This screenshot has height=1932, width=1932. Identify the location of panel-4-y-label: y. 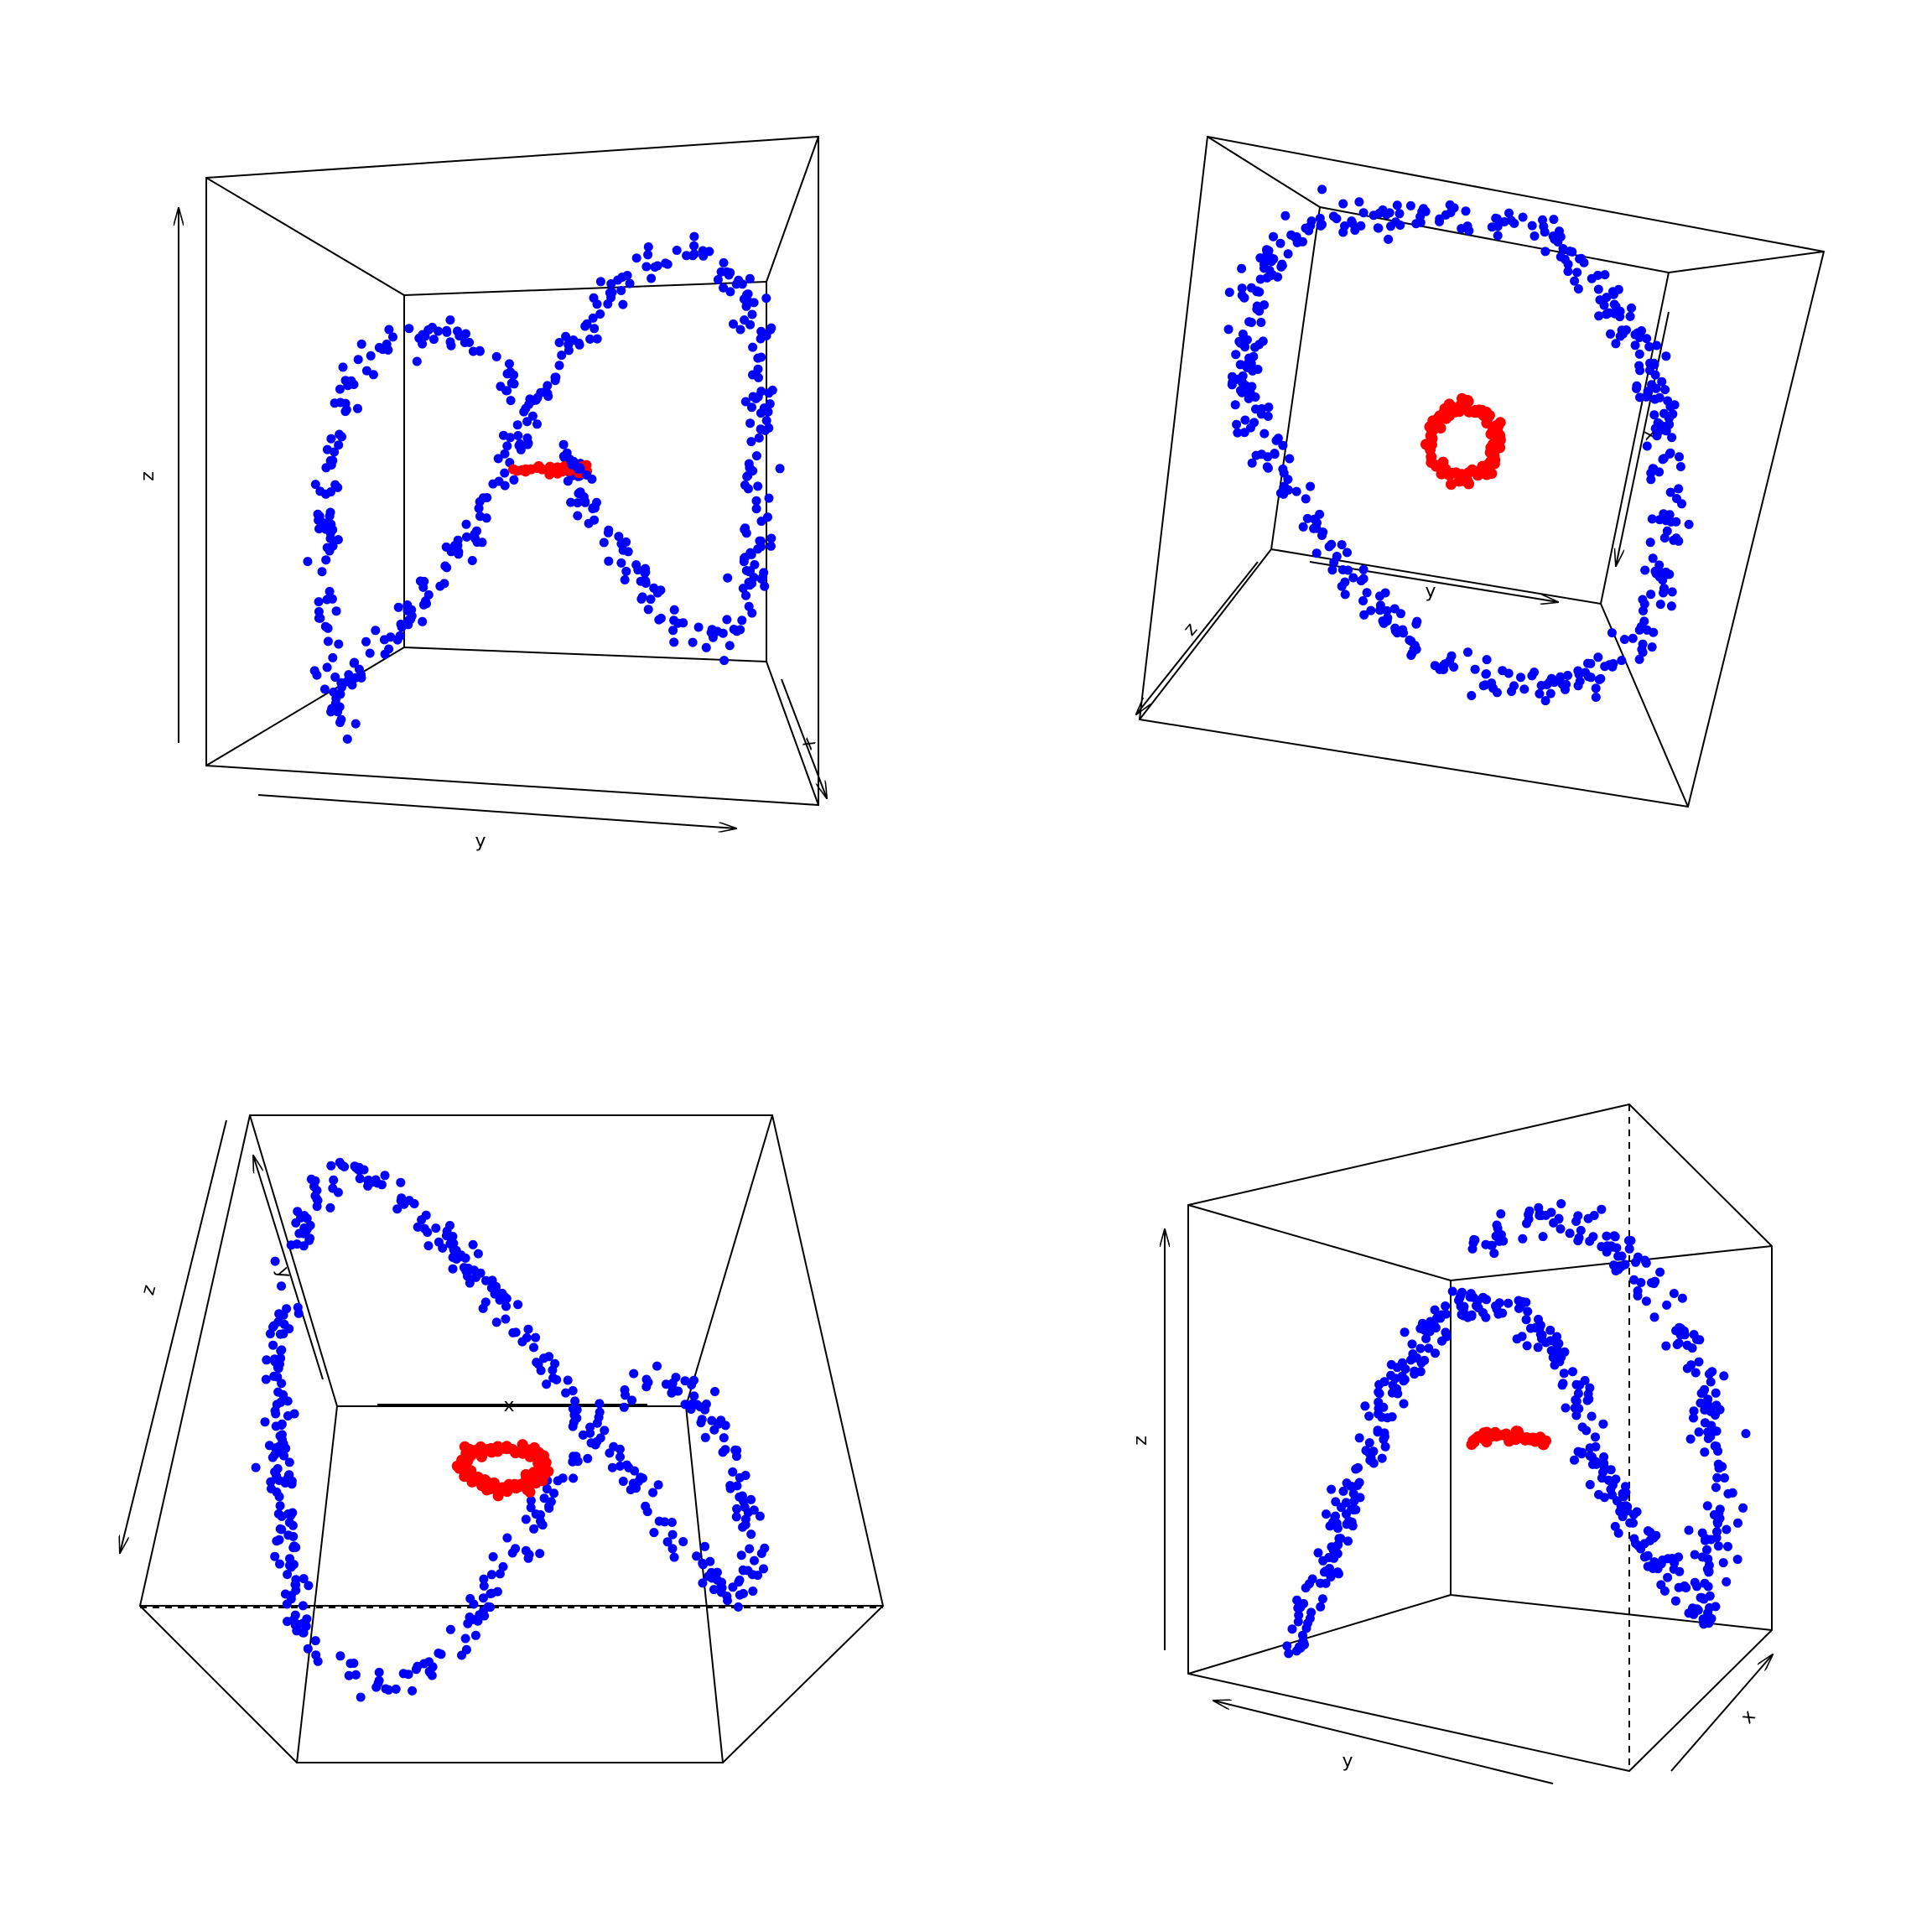
(1347, 1761).